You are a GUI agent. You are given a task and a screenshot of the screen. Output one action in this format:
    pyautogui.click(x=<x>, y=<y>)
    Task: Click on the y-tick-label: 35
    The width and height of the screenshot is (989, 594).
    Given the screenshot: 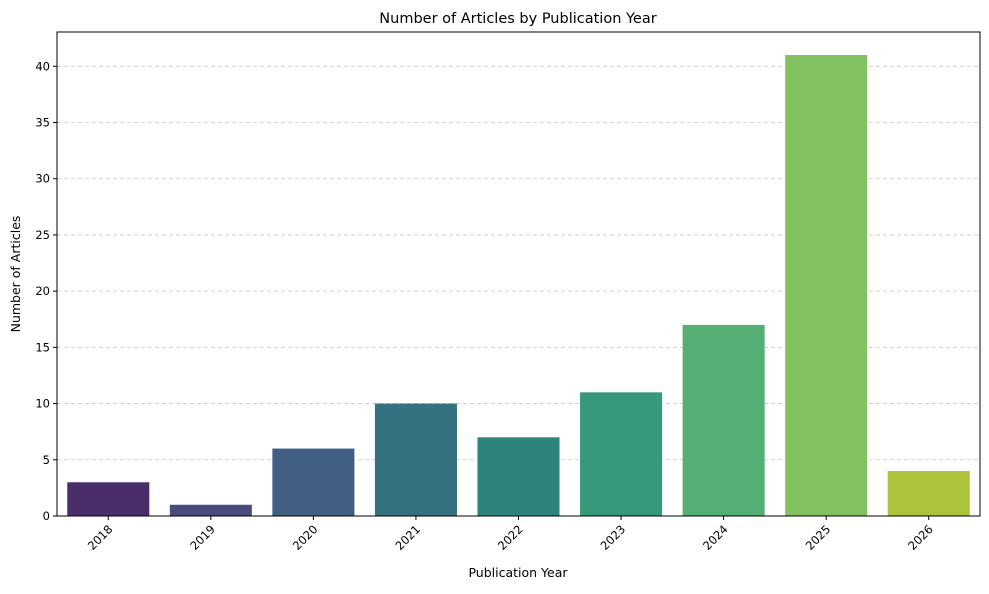 What is the action you would take?
    pyautogui.click(x=42, y=123)
    